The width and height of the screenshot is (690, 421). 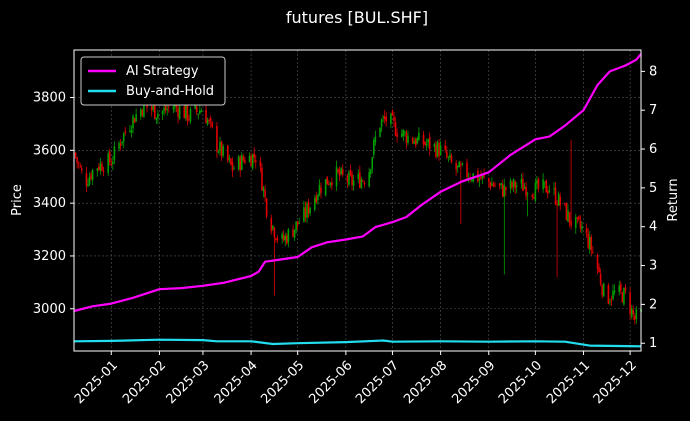 I want to click on y-right-tick-label: 5, so click(x=653, y=188).